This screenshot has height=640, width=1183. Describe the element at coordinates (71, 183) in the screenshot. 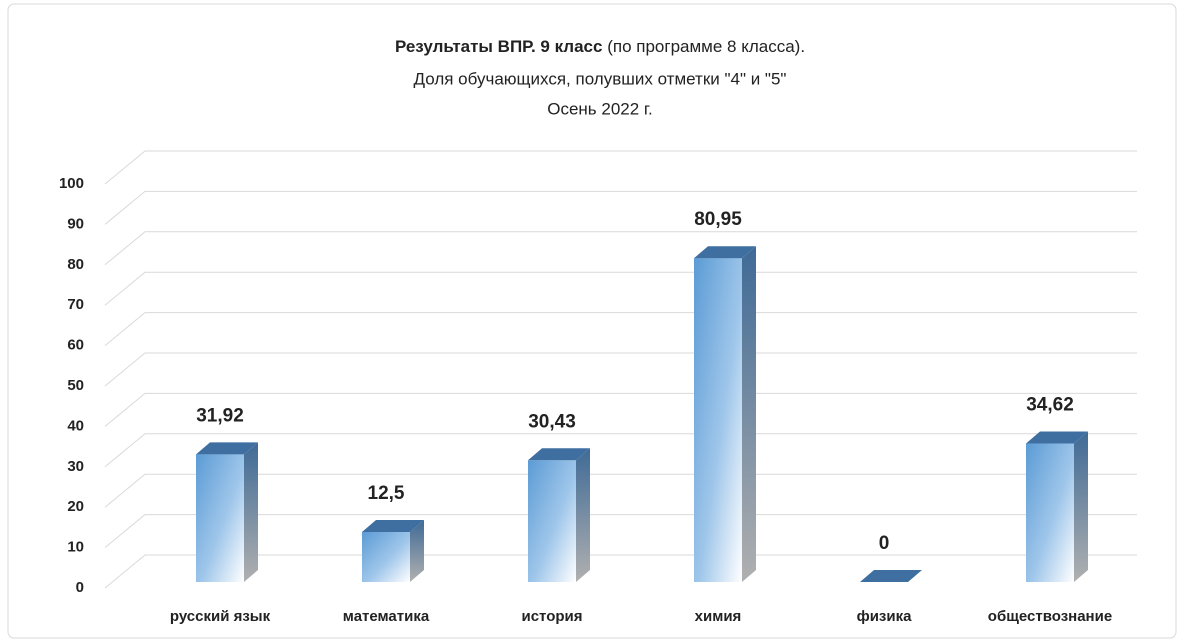

I see `y-tick-label: 100` at that location.